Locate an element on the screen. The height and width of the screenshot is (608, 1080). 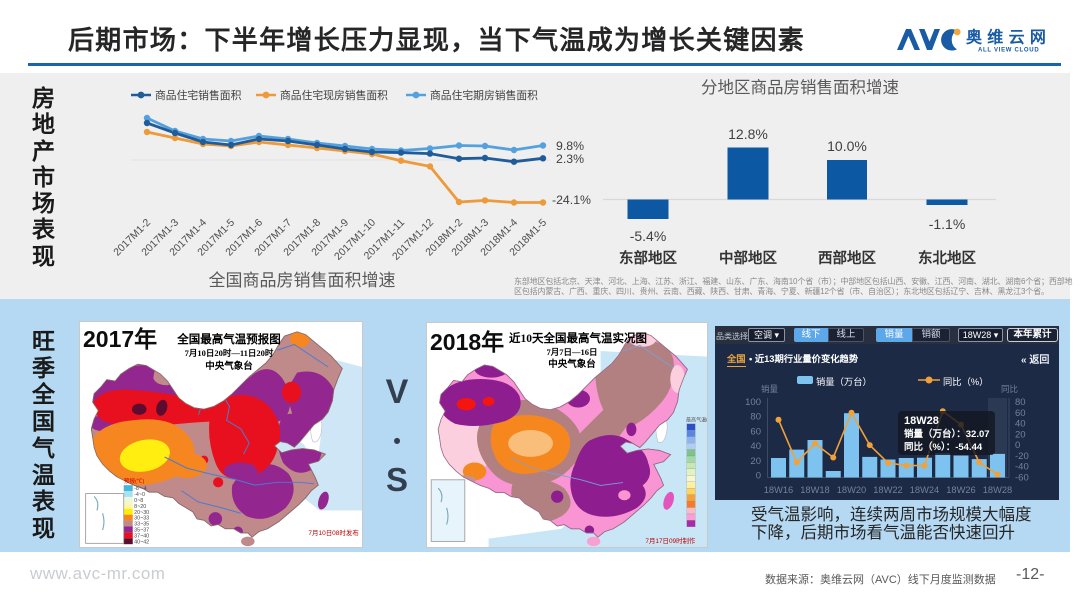
svg-text: 18W18 is located at coordinates (814, 490).